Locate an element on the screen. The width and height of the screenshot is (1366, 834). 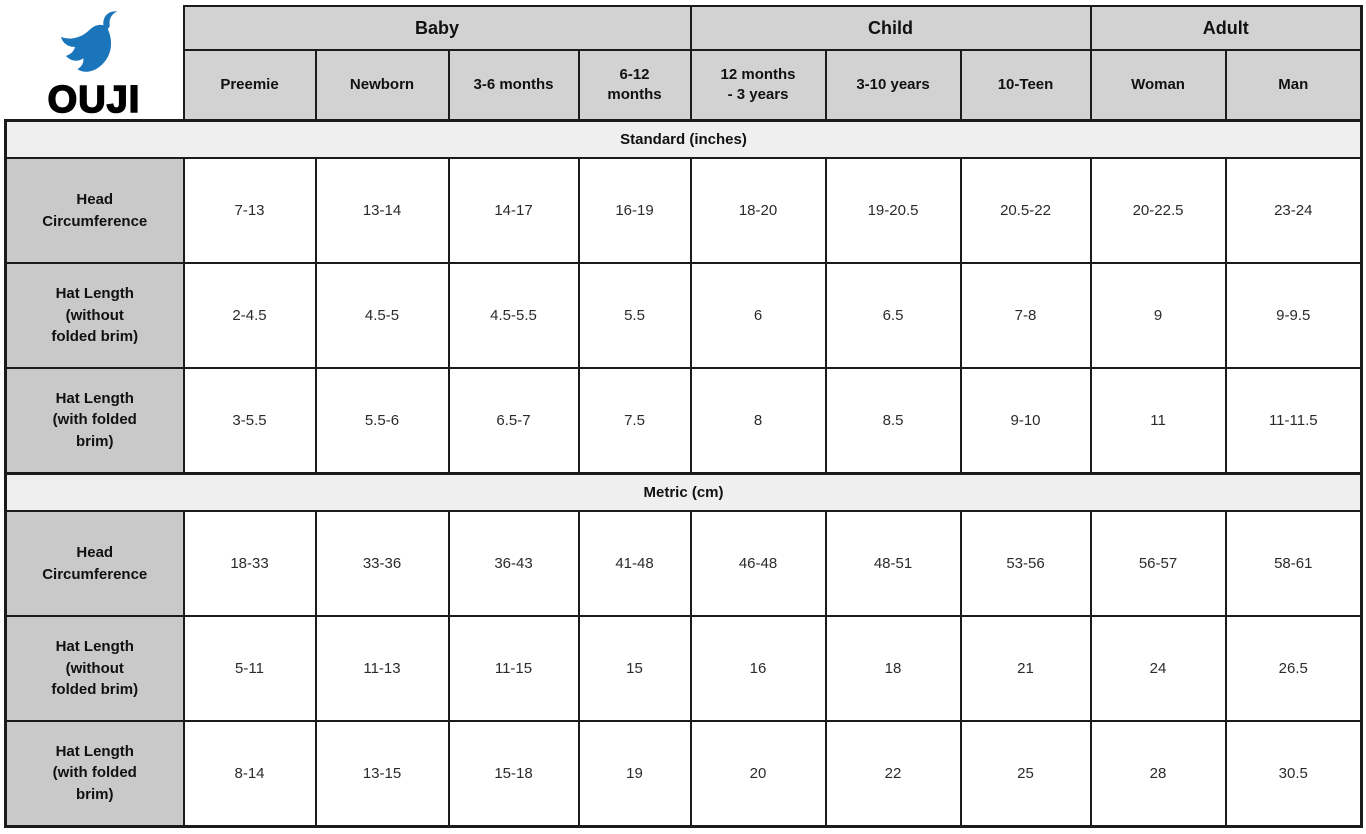
brand-name: OUJI is located at coordinates (94, 99).